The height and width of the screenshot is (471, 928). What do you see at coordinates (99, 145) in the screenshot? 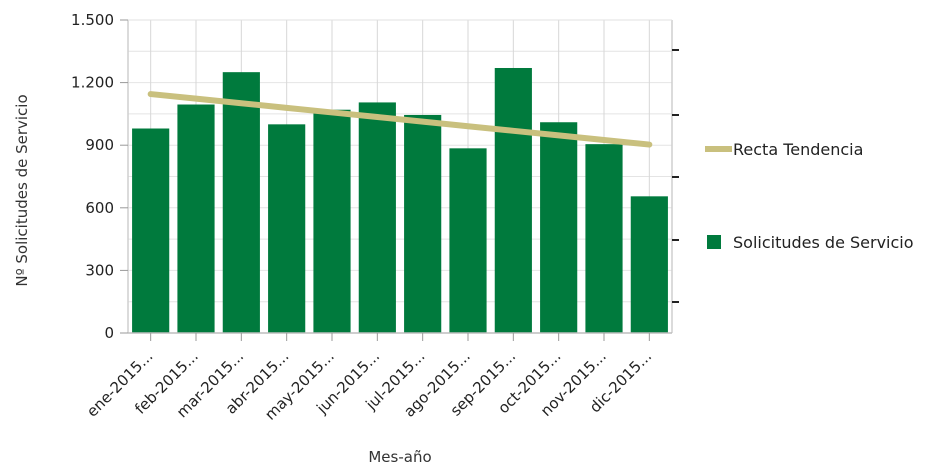
I see `y-tick-label: 900` at bounding box center [99, 145].